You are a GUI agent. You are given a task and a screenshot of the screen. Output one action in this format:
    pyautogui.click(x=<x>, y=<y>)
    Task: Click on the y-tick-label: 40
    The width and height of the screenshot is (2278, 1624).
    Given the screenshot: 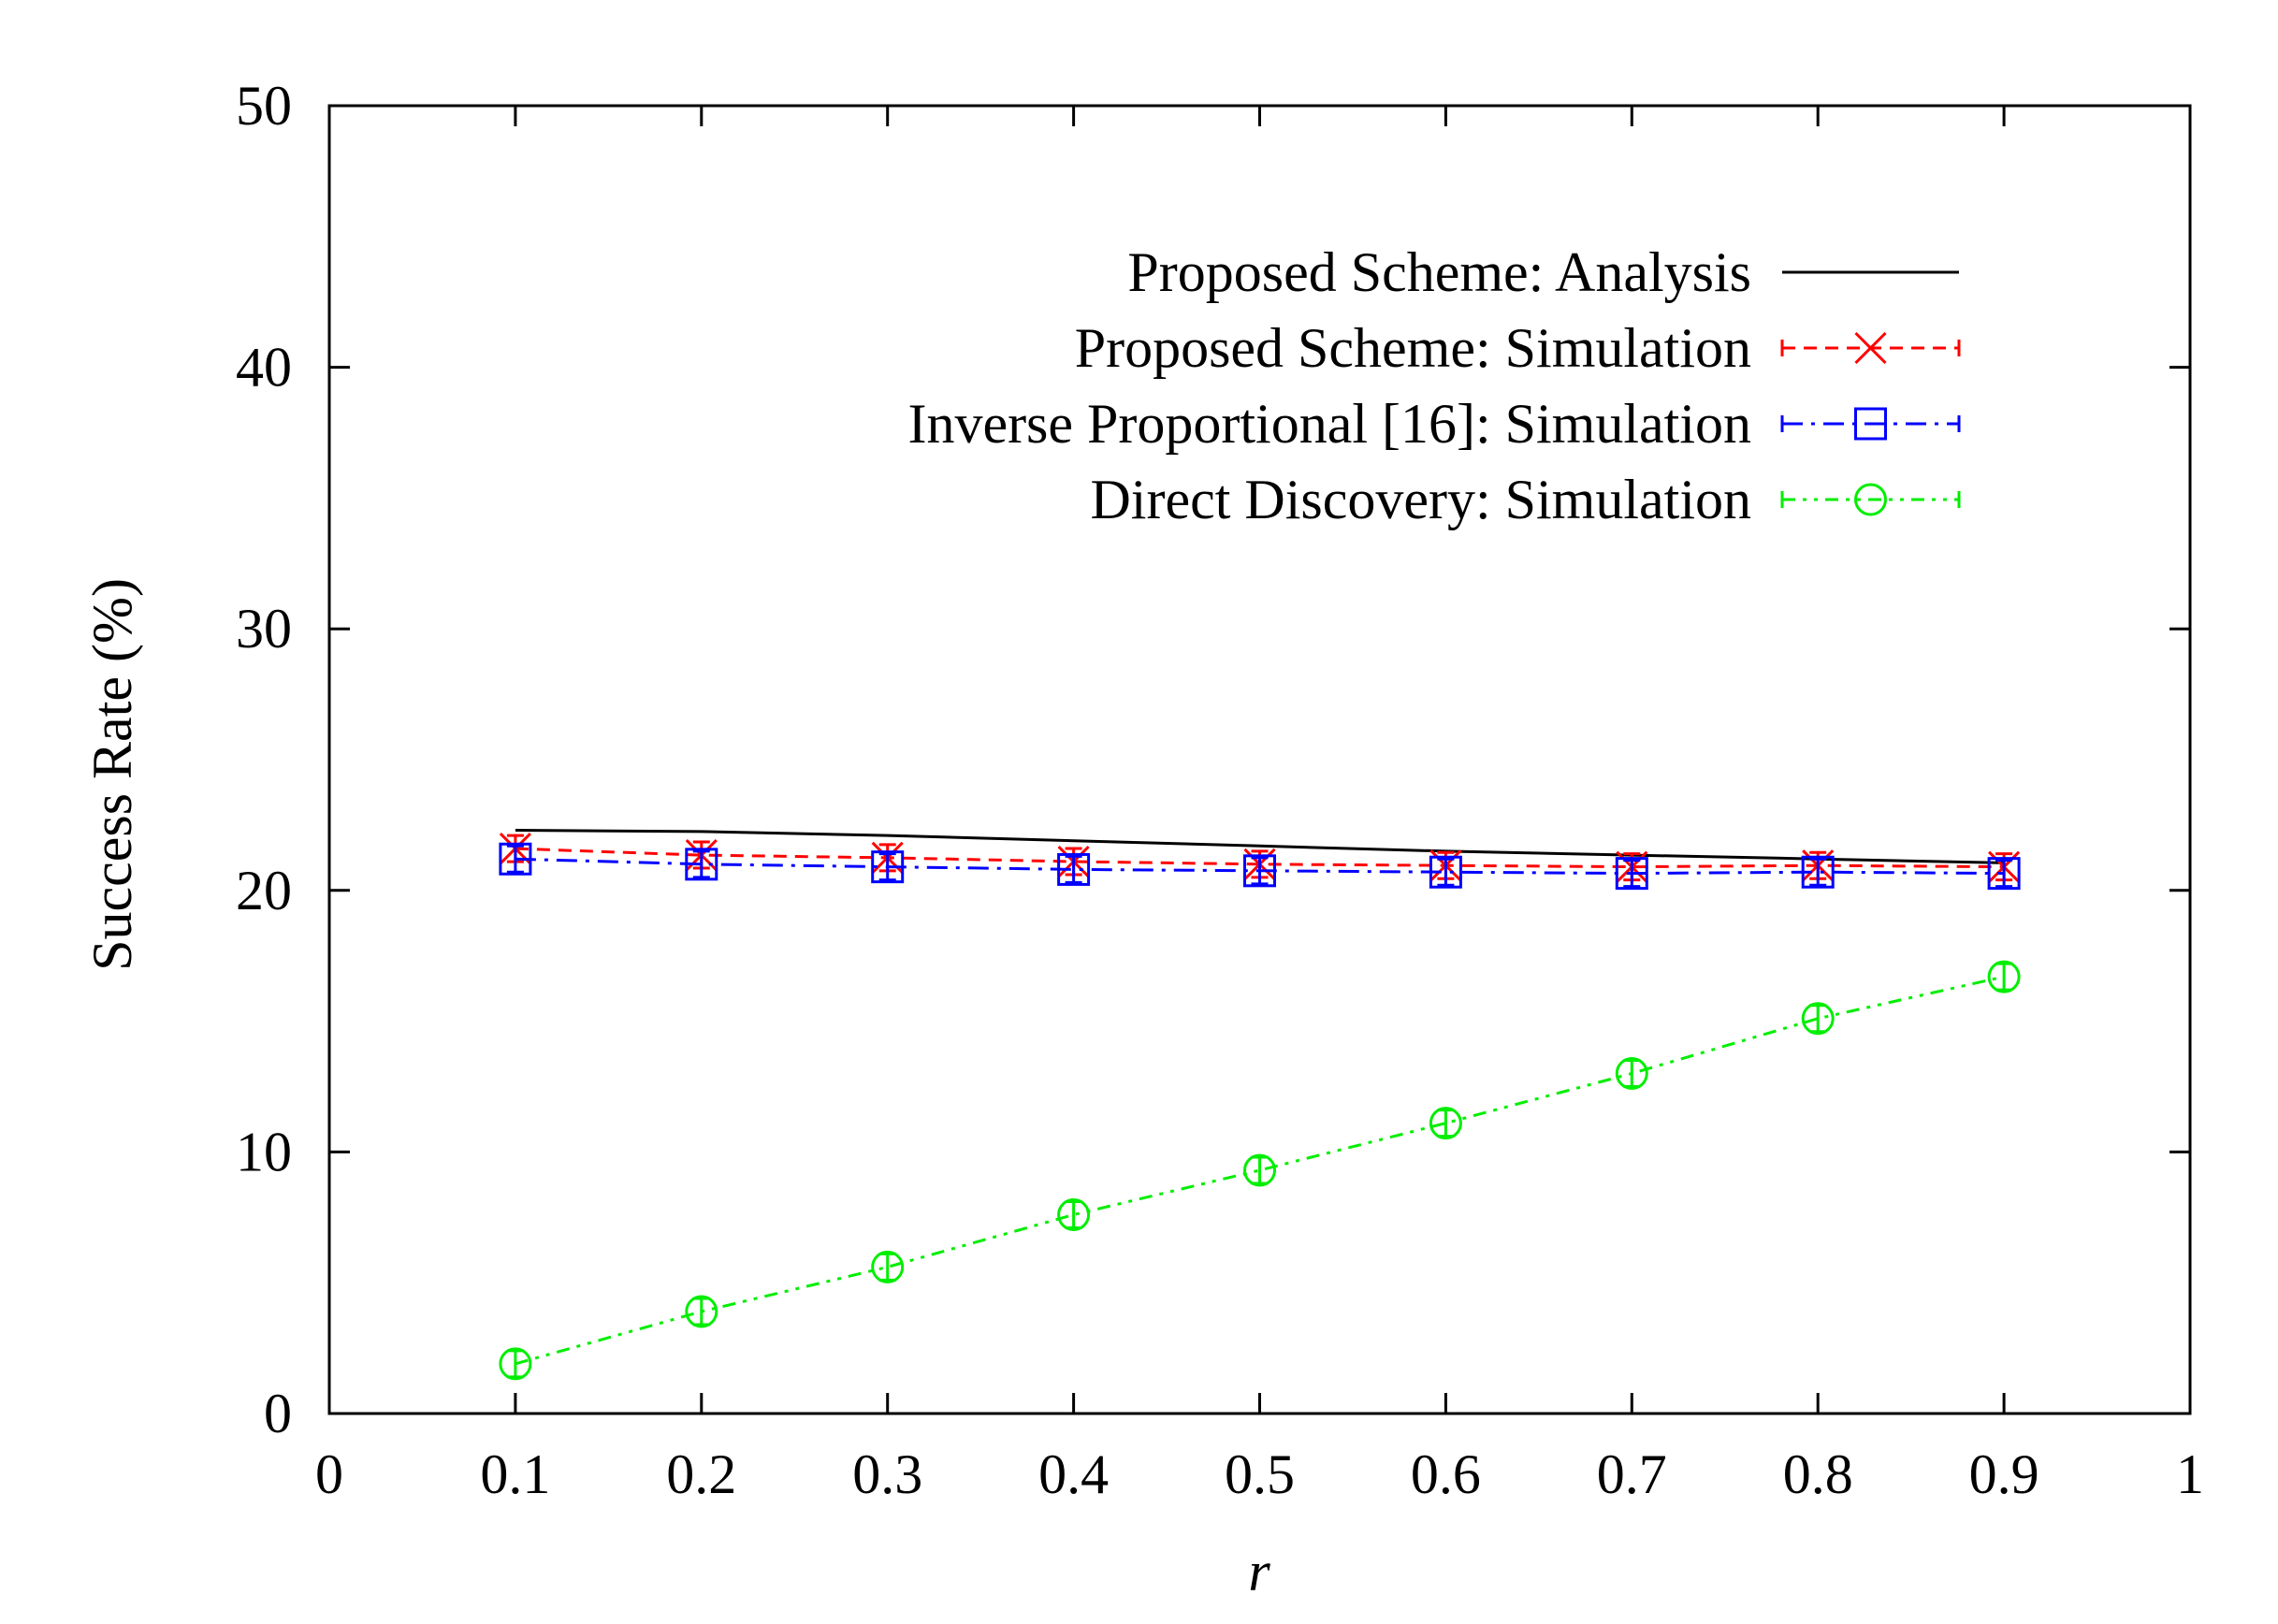 What is the action you would take?
    pyautogui.click(x=264, y=368)
    